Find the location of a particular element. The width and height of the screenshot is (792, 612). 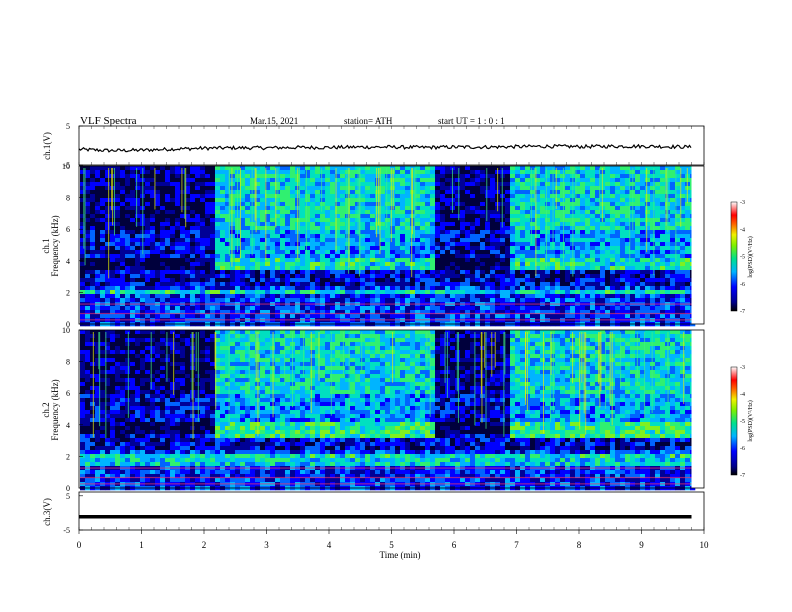

x-tick-label: 5 is located at coordinates (391, 545).